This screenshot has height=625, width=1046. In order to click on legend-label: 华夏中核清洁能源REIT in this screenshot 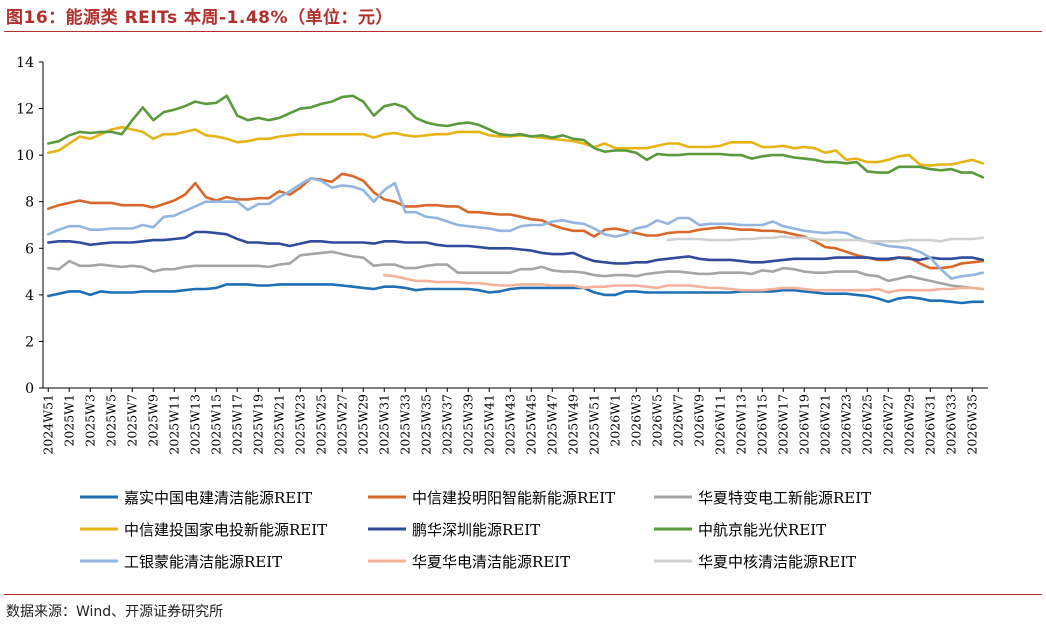, I will do `click(777, 562)`.